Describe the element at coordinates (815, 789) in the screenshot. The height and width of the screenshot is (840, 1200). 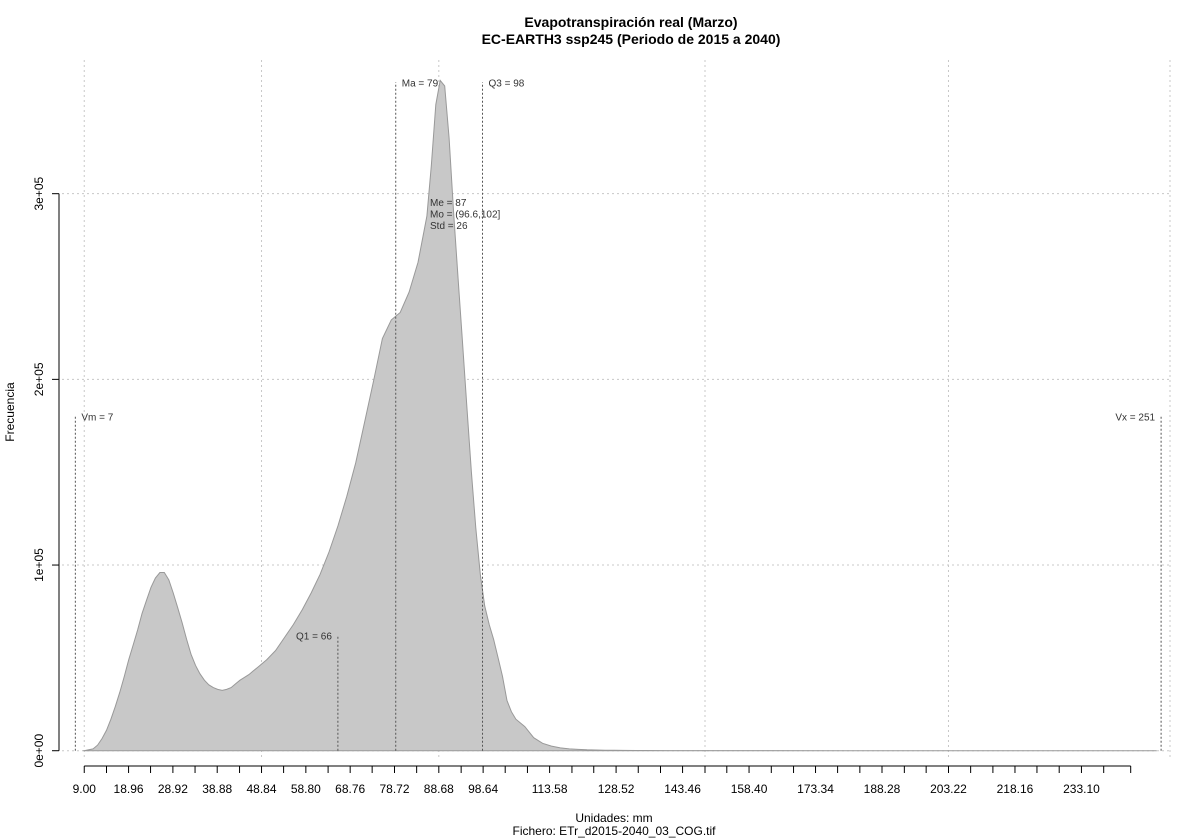
I see `x-tick-label: 173.34` at that location.